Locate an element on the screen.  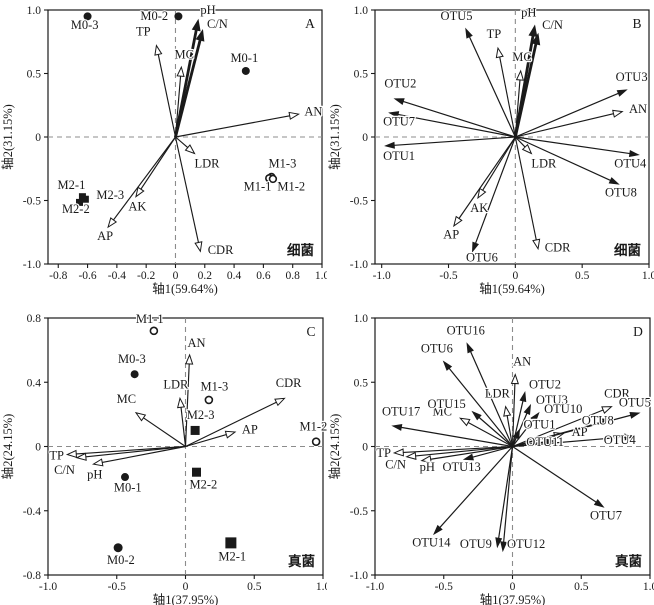
y-axis-title: 轴2(24.15%) is located at coordinates (334, 447).